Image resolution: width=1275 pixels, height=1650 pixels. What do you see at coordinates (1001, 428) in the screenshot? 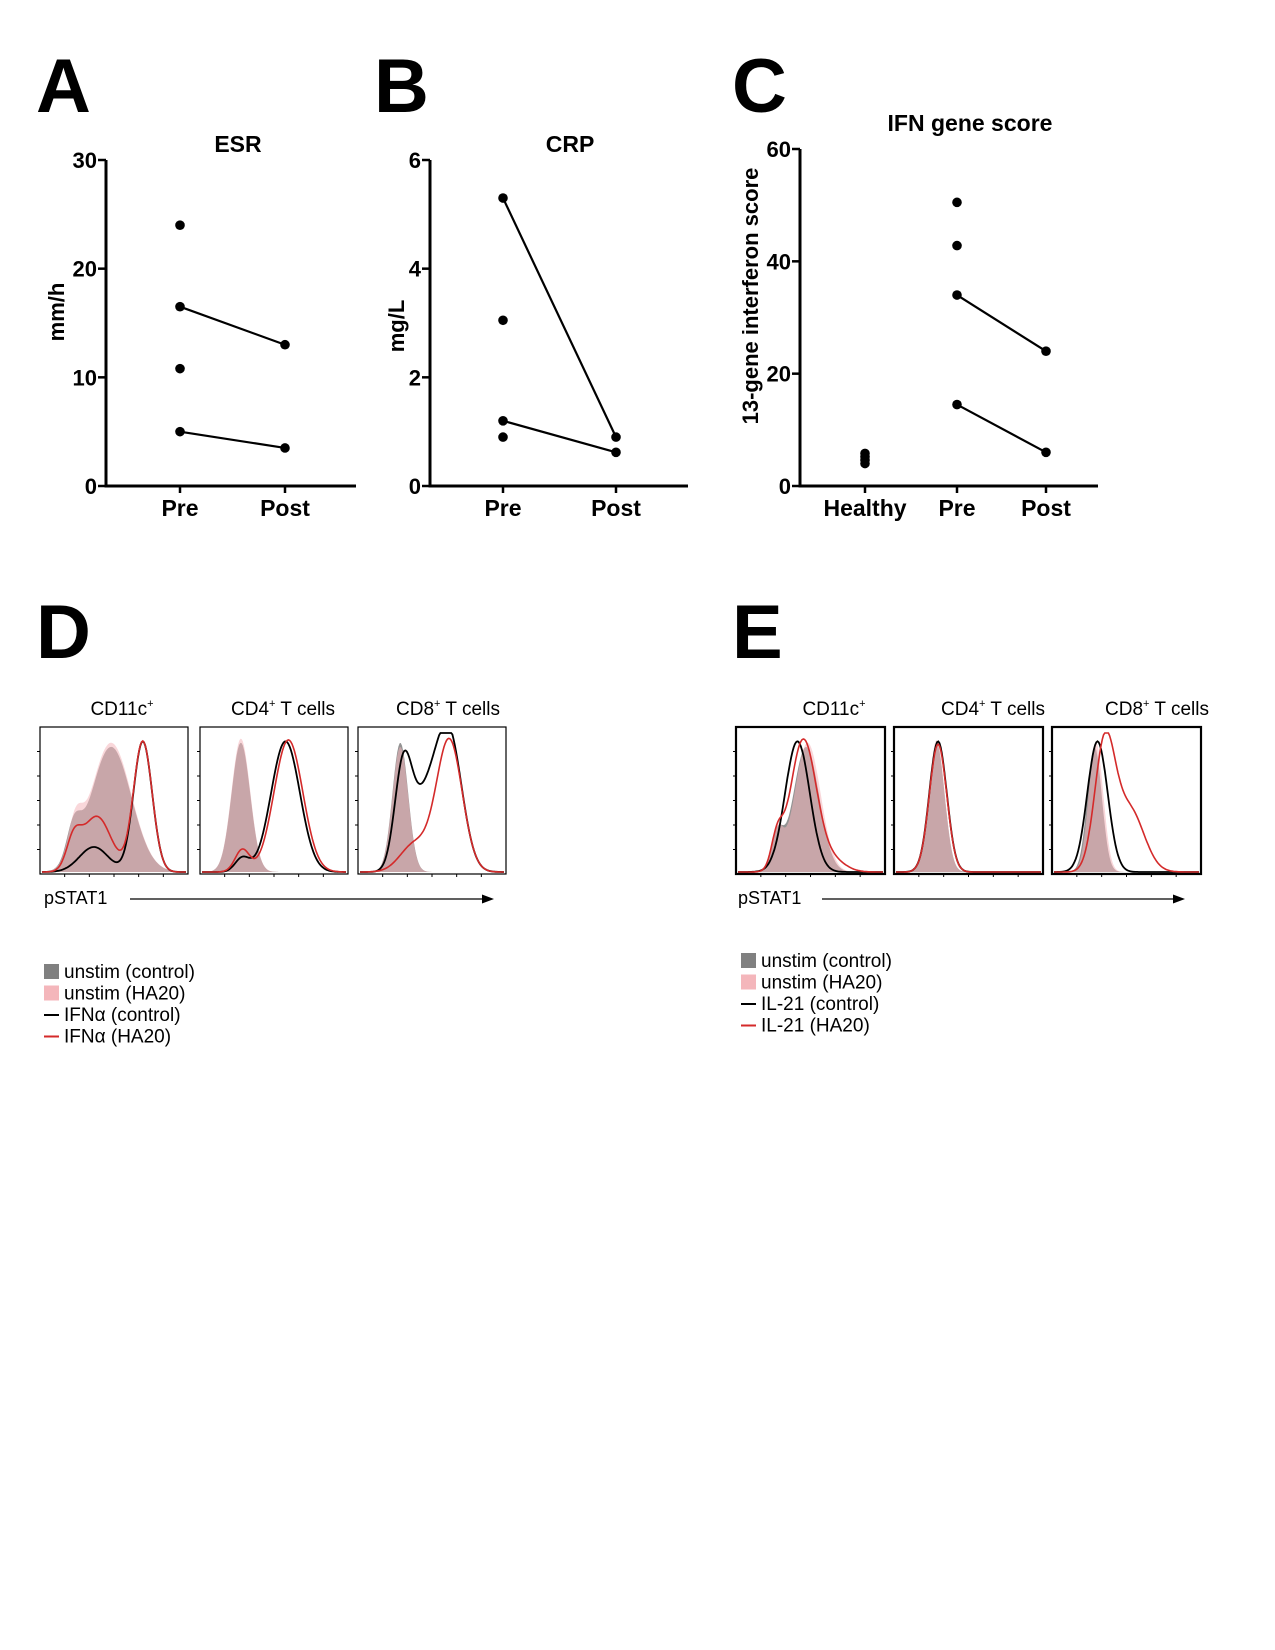
I see `ifn-paired-line` at bounding box center [1001, 428].